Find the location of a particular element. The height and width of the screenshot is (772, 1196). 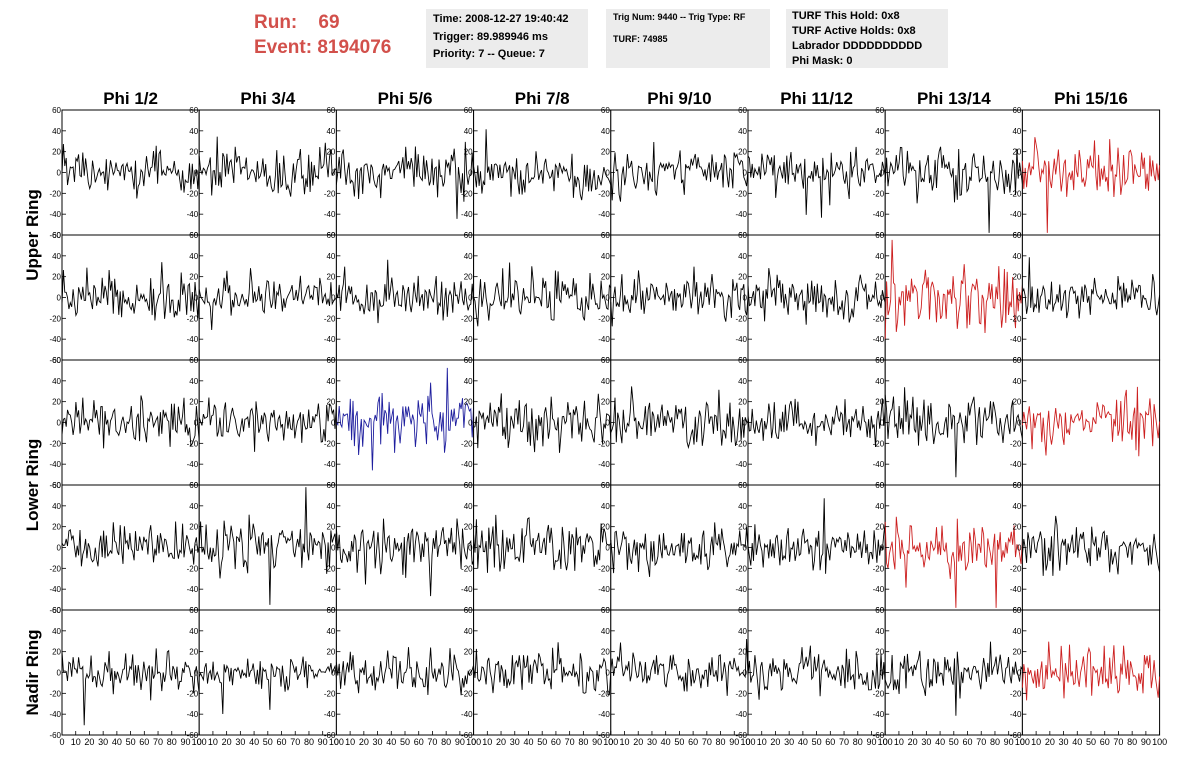

turf-text: TURF: 74985 is located at coordinates (640, 39).